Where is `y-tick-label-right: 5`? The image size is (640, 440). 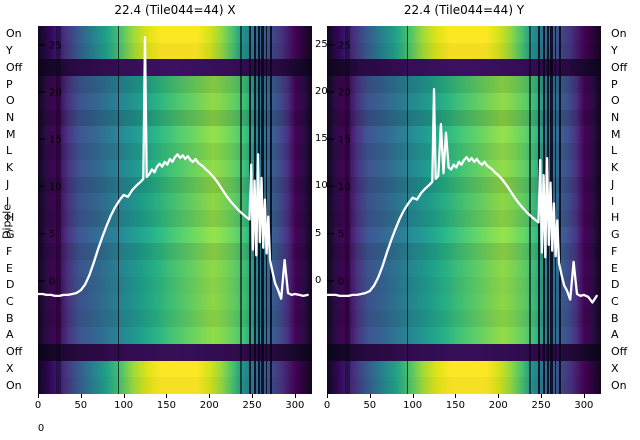
y-tick-label-right: 5 is located at coordinates (318, 233).